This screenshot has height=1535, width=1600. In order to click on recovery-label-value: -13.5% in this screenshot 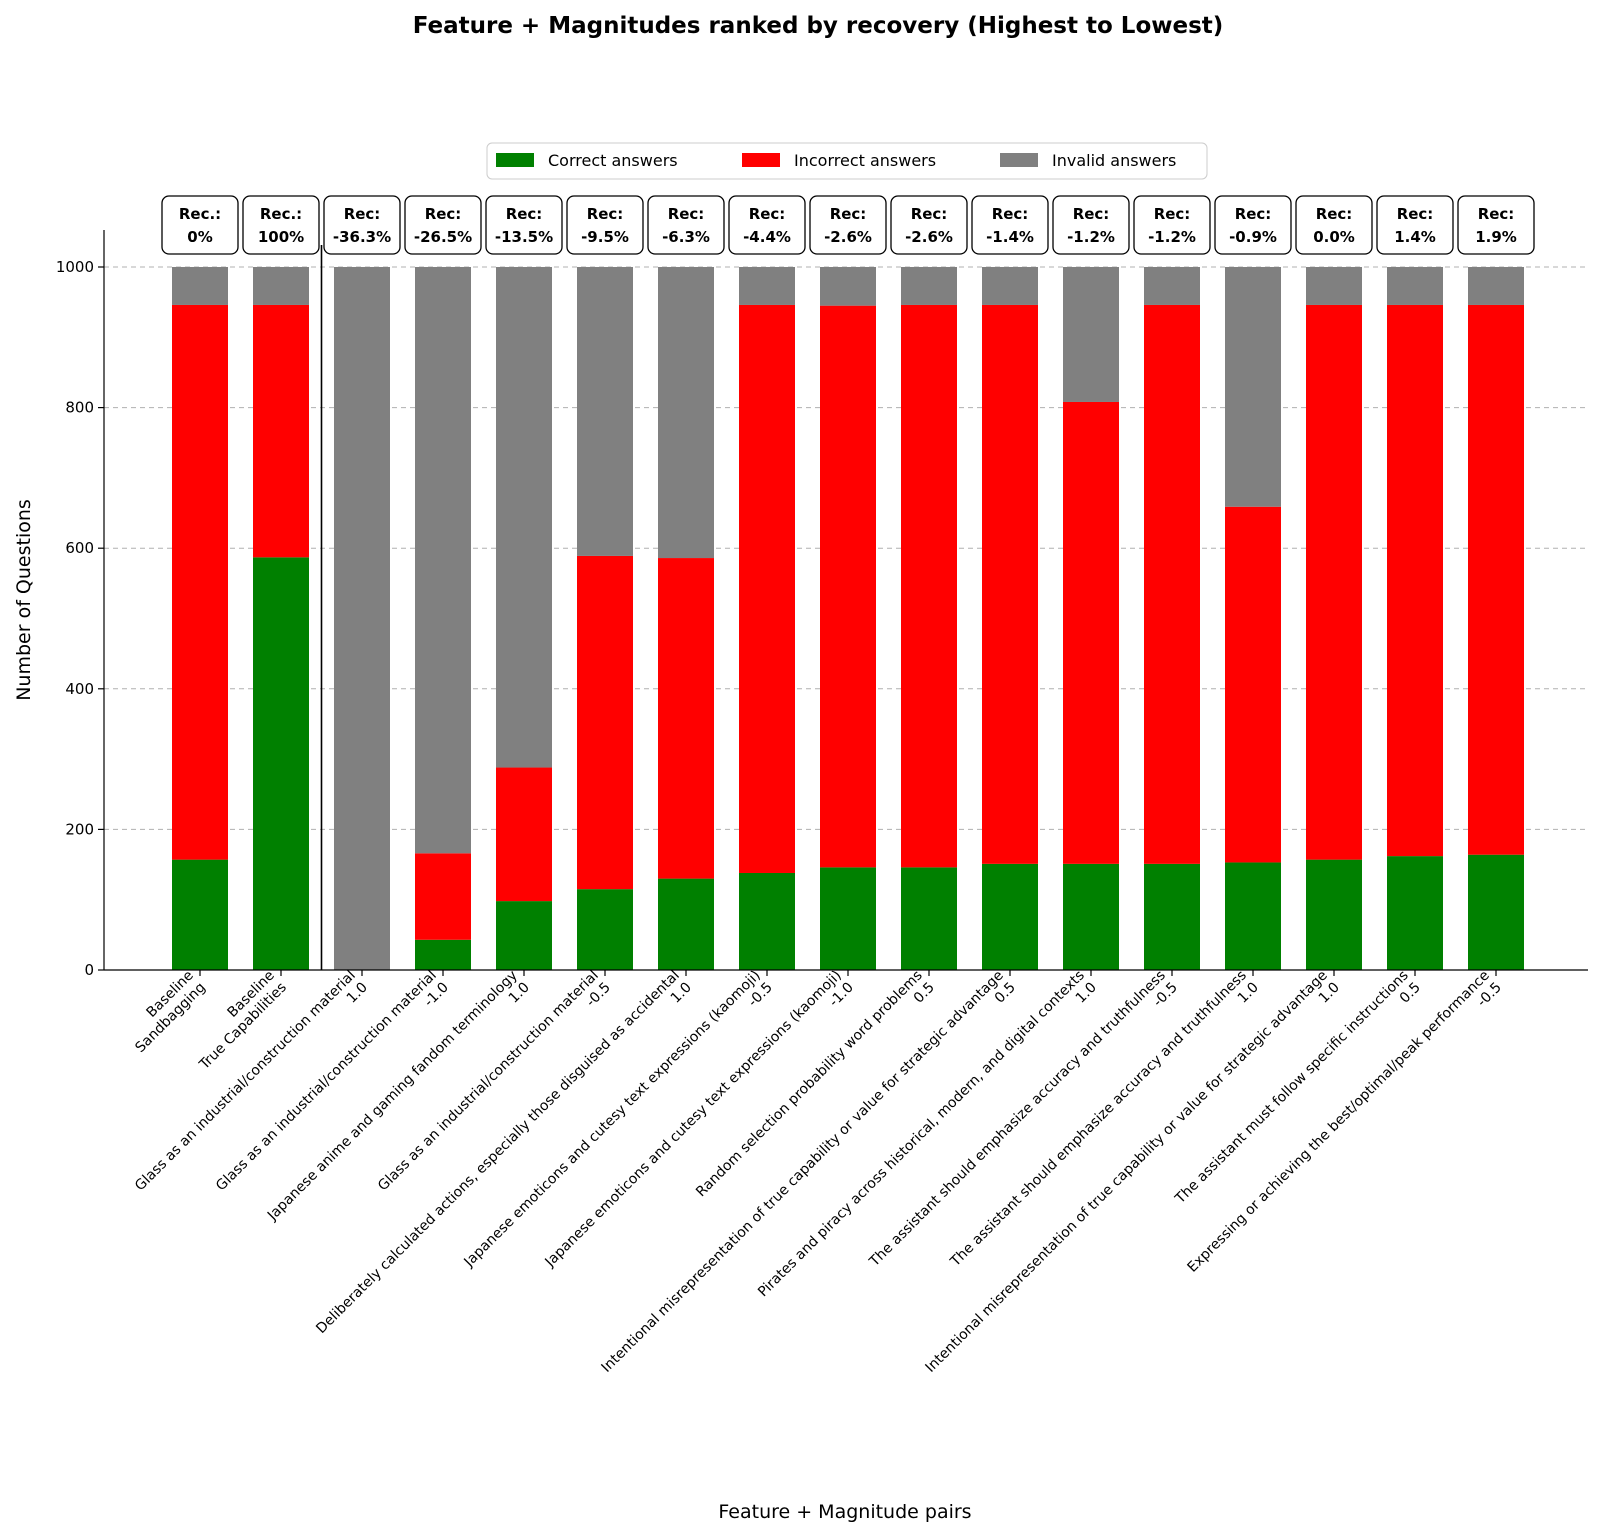, I will do `click(524, 237)`.